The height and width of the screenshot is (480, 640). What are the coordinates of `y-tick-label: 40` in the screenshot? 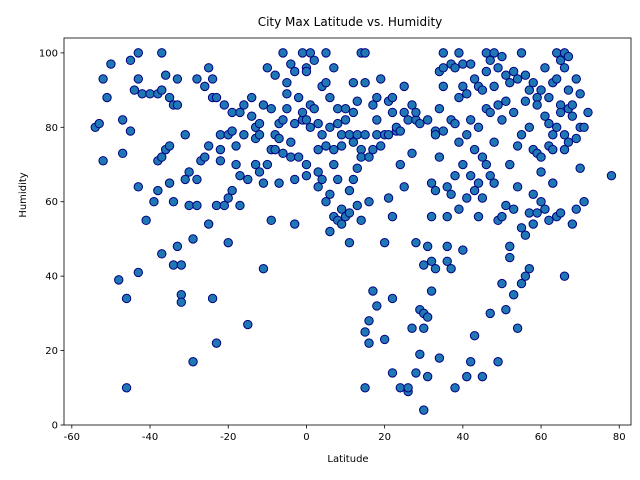 It's located at (51, 277).